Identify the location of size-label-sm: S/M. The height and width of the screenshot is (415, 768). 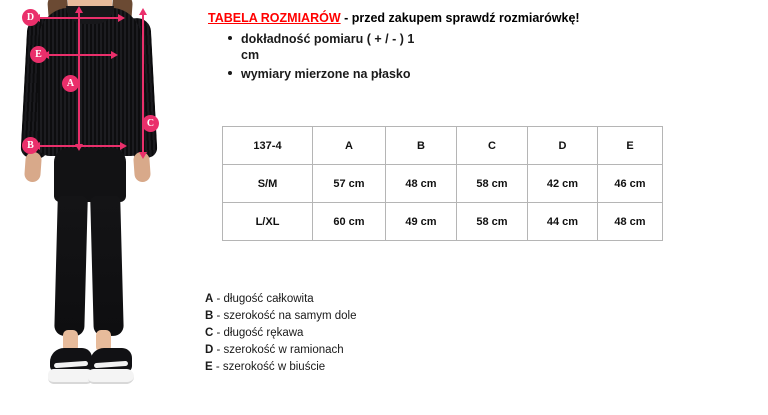
(267, 183).